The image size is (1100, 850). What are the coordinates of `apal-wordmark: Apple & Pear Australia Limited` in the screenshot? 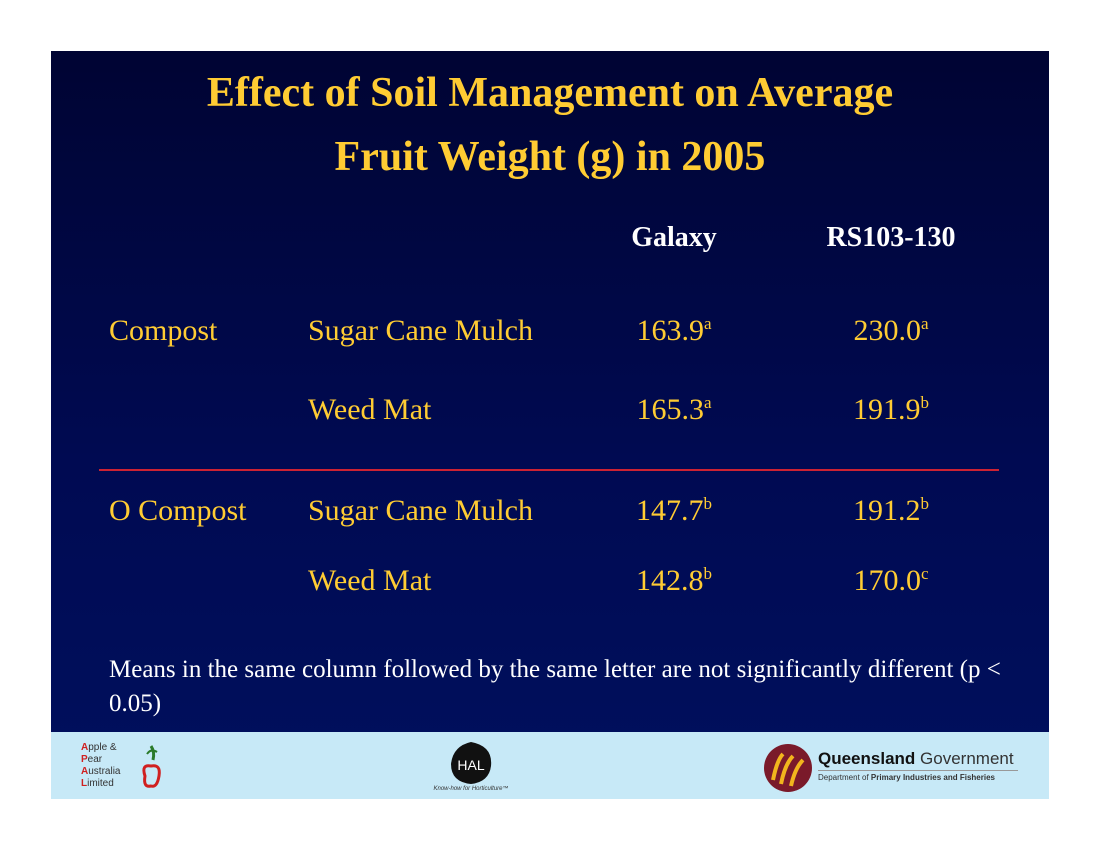 It's located at (101, 765).